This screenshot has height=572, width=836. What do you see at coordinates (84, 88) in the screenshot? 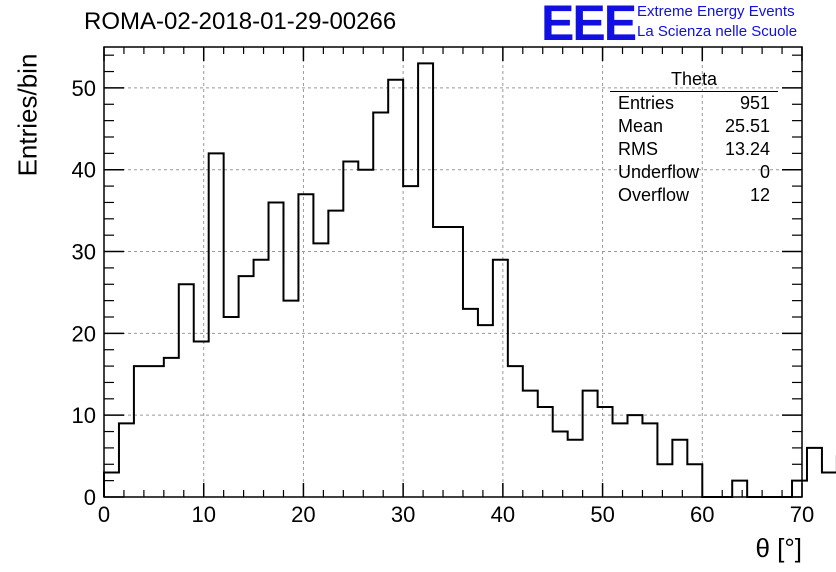
I see `y-tick-label: 50` at bounding box center [84, 88].